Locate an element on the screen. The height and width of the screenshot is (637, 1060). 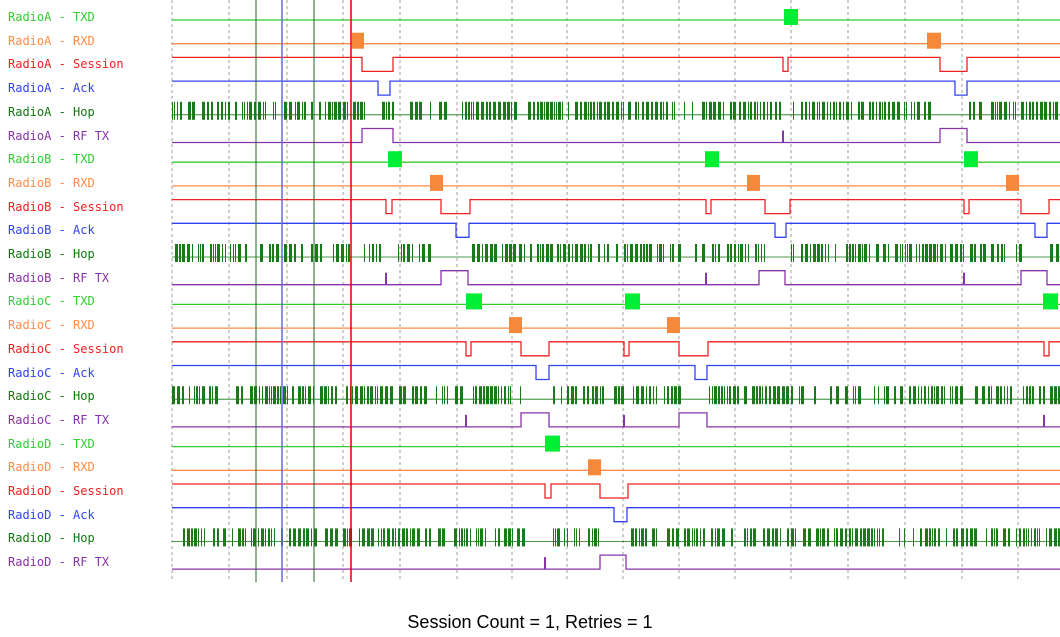
caption: Session Count = 1, Retries = 1 is located at coordinates (530, 622).